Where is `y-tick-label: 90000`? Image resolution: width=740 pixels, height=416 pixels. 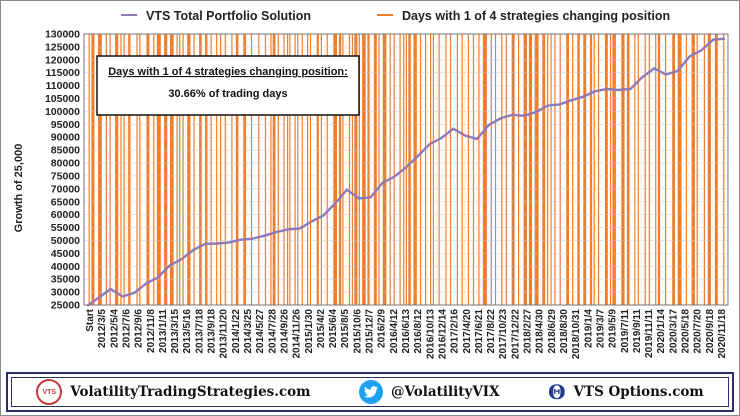
y-tick-label: 90000 is located at coordinates (65, 138).